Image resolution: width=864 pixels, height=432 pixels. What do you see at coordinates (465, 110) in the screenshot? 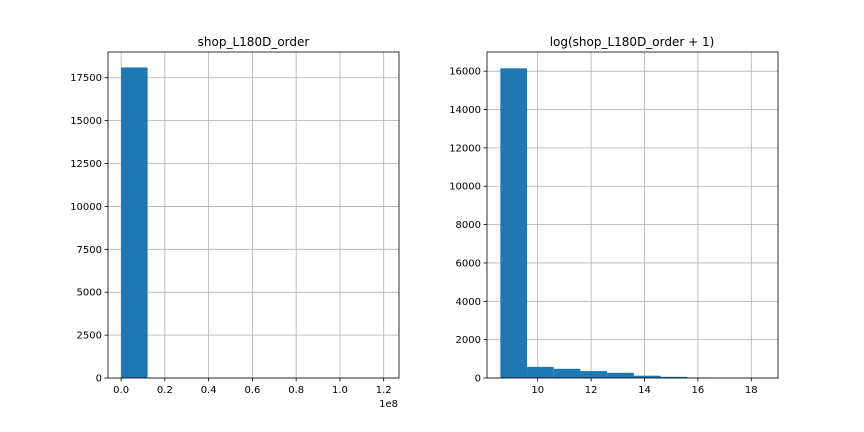
I see `histogram-log-y-tick-label: 14000` at bounding box center [465, 110].